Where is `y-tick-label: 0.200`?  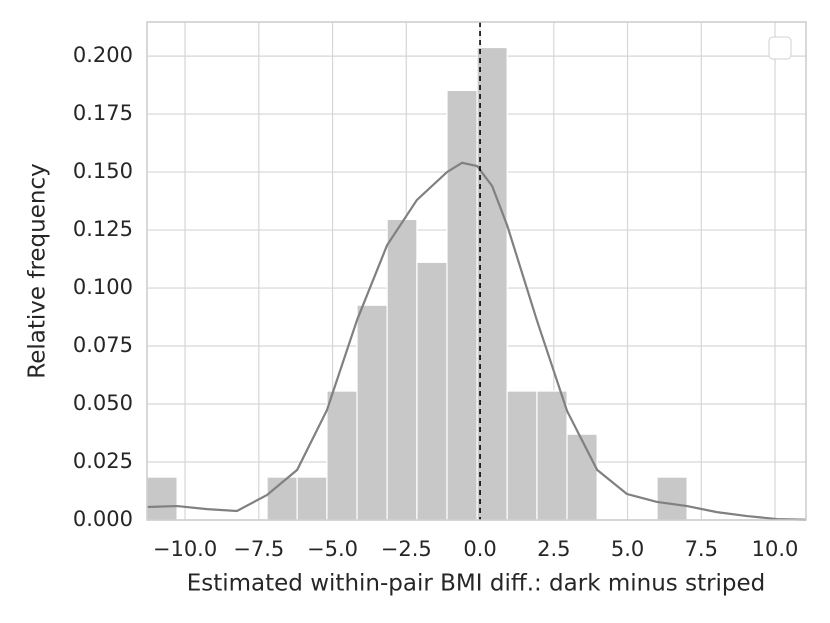
y-tick-label: 0.200 is located at coordinates (103, 55).